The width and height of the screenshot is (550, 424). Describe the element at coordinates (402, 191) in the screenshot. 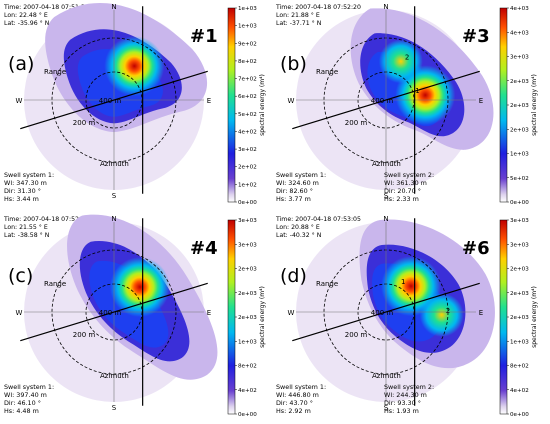

I see `swell-direction: Dir: 20.70 °` at that location.